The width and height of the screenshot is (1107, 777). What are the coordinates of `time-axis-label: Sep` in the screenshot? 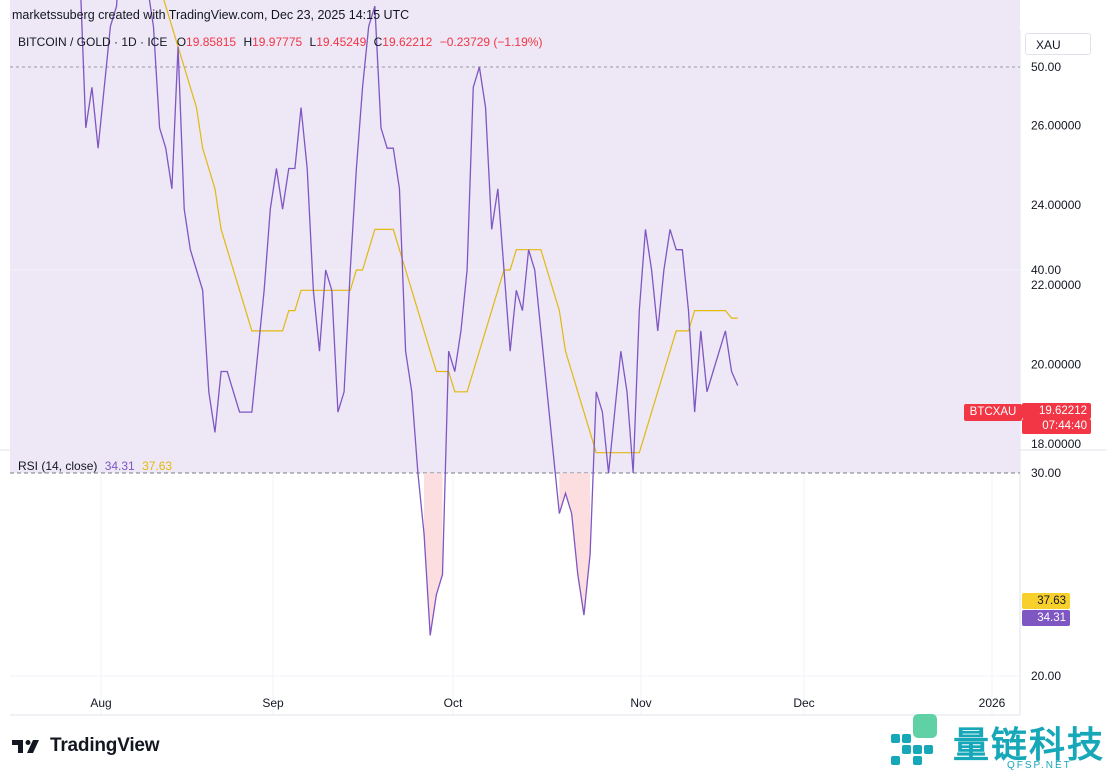 It's located at (273, 703).